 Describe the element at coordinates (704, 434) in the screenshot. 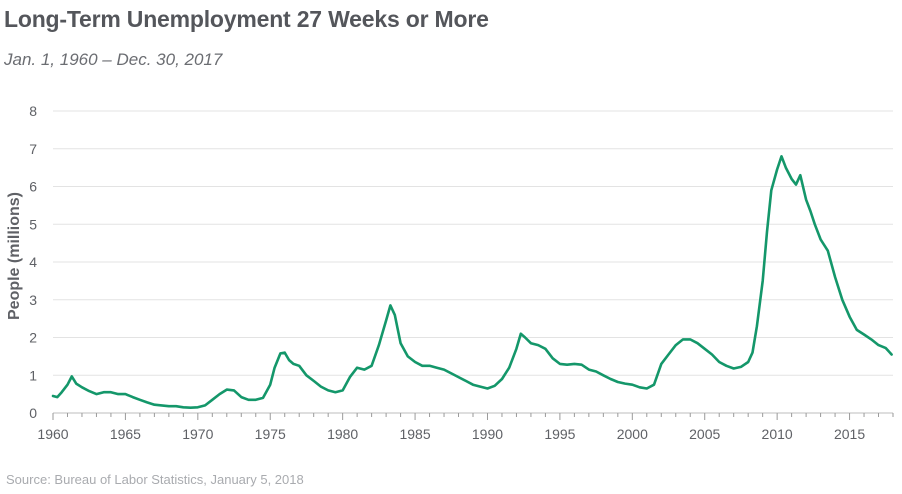

I see `x-tick-label: 2005` at that location.